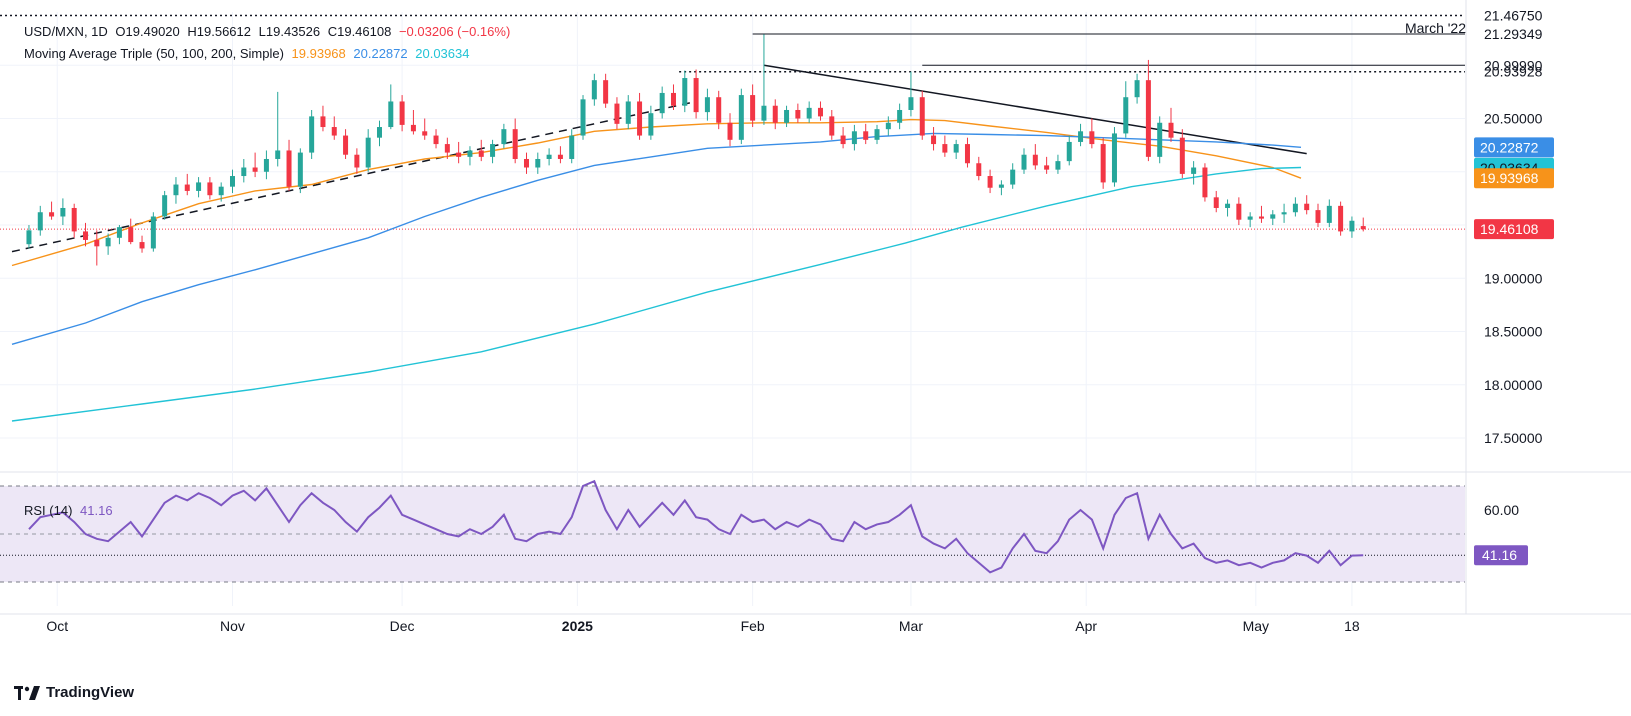  I want to click on rsi-label: RSI (14), so click(48, 510).